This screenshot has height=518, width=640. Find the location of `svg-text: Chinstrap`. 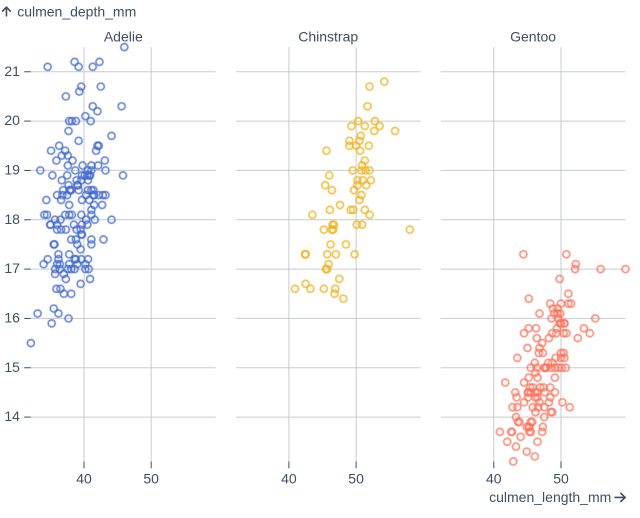

svg-text: Chinstrap is located at coordinates (328, 36).